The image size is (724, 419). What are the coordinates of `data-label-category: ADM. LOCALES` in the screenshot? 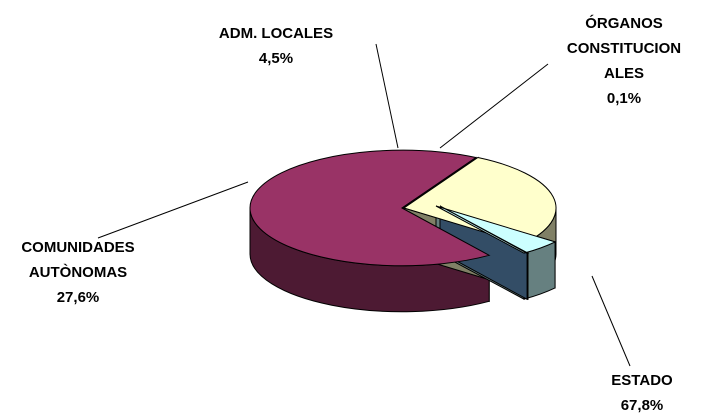 It's located at (276, 33).